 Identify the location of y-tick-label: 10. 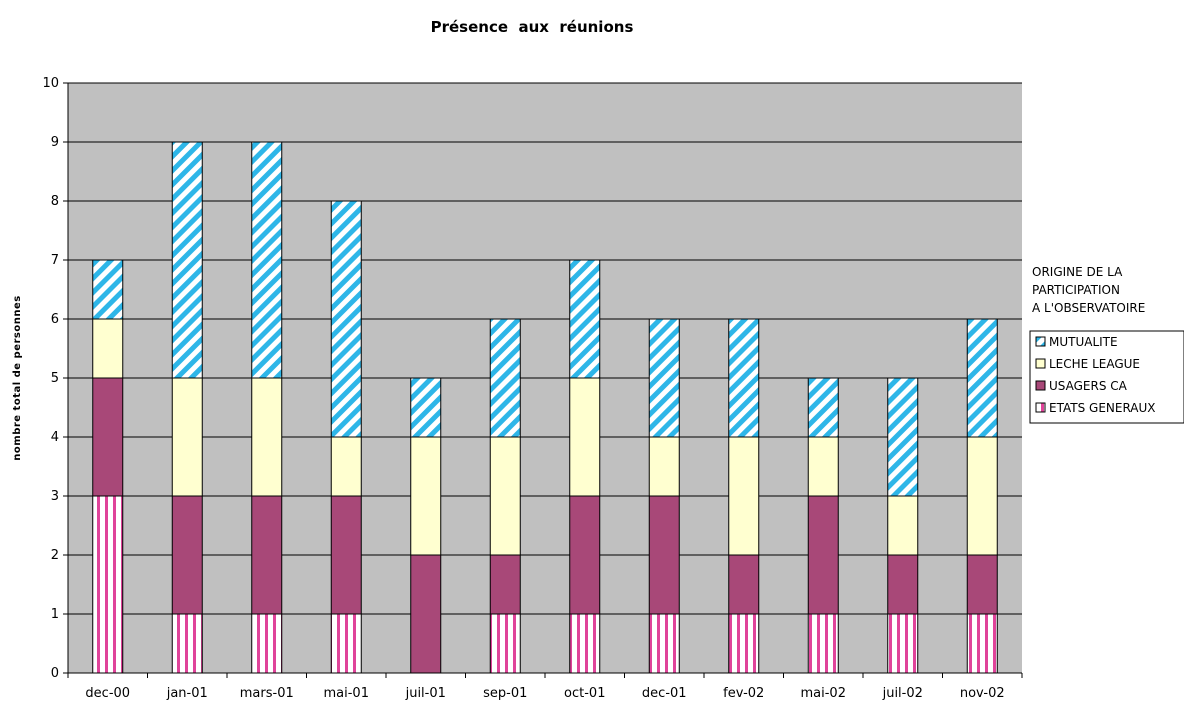
(50, 83).